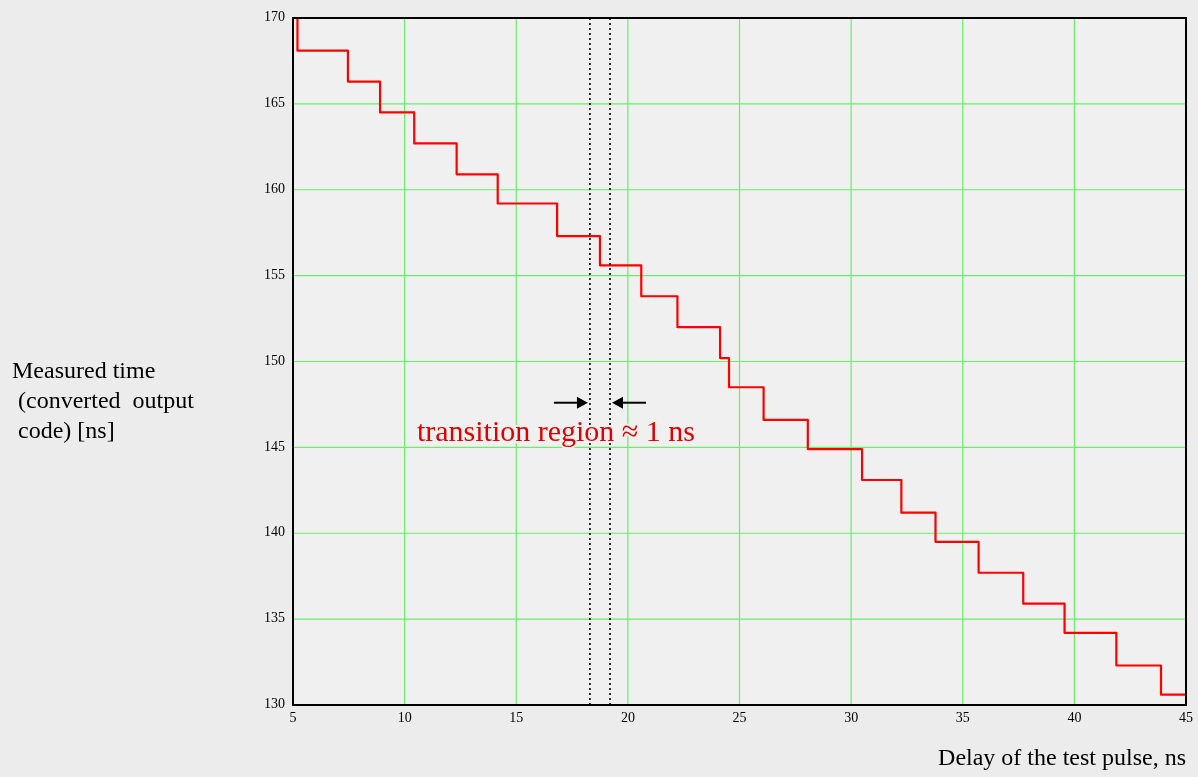 The height and width of the screenshot is (777, 1198). What do you see at coordinates (274, 446) in the screenshot?
I see `y-tick-label: 145` at bounding box center [274, 446].